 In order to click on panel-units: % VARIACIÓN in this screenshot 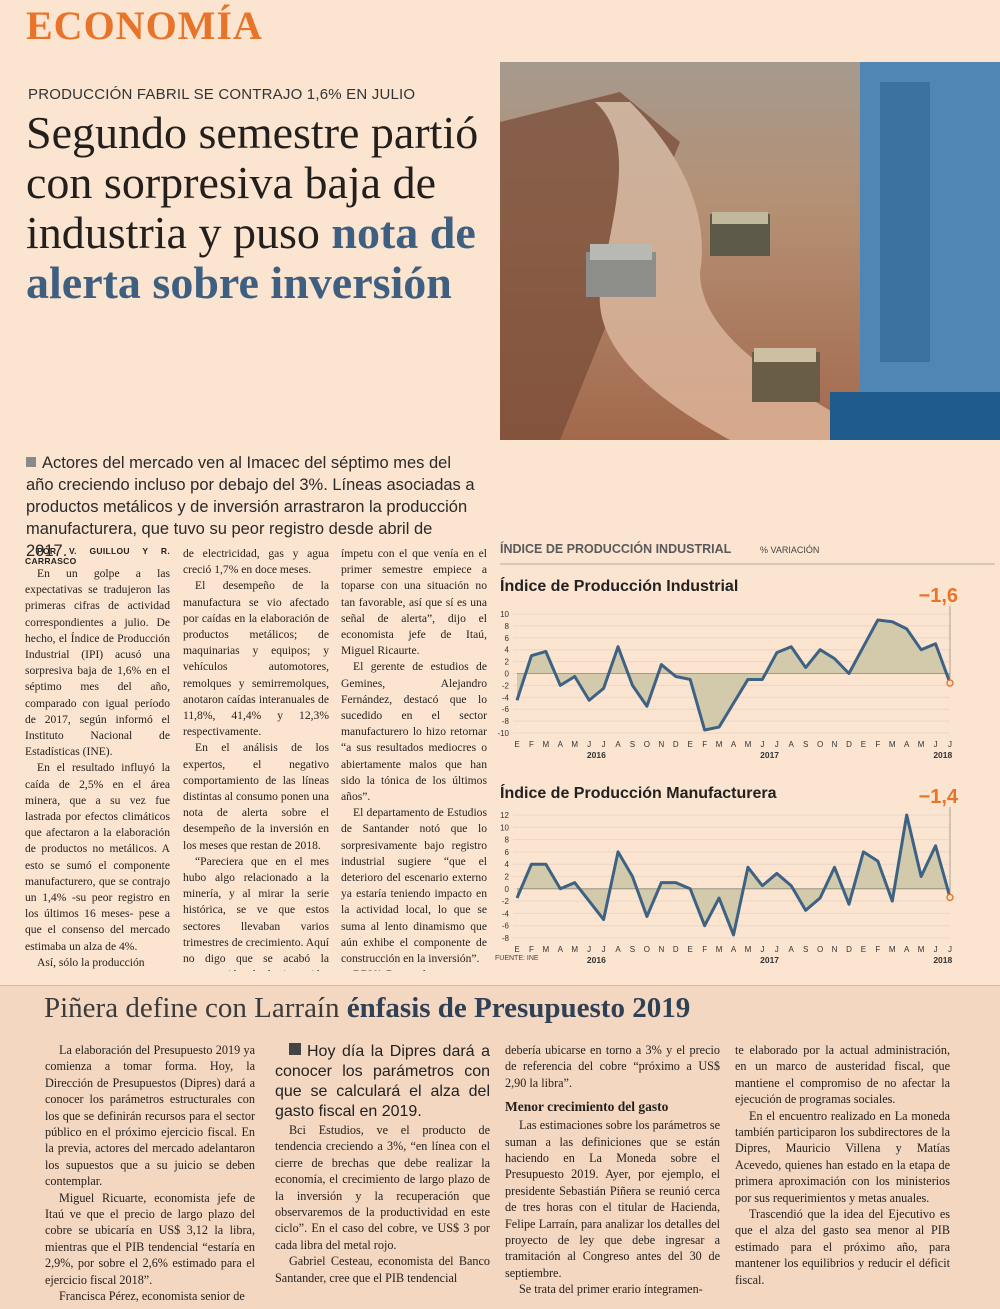, I will do `click(789, 550)`.